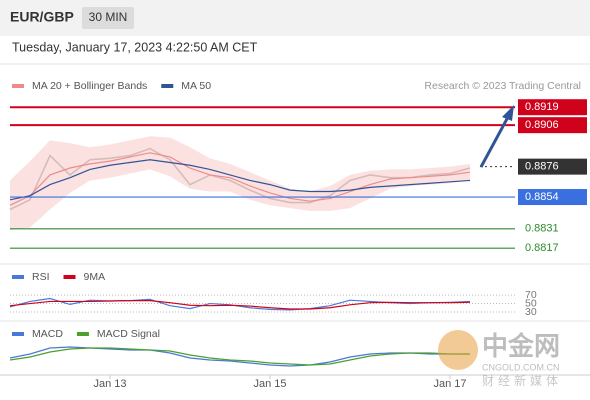 Image resolution: width=590 pixels, height=400 pixels. What do you see at coordinates (89, 86) in the screenshot?
I see `legend-label: MA 20 + Bollinger Bands` at bounding box center [89, 86].